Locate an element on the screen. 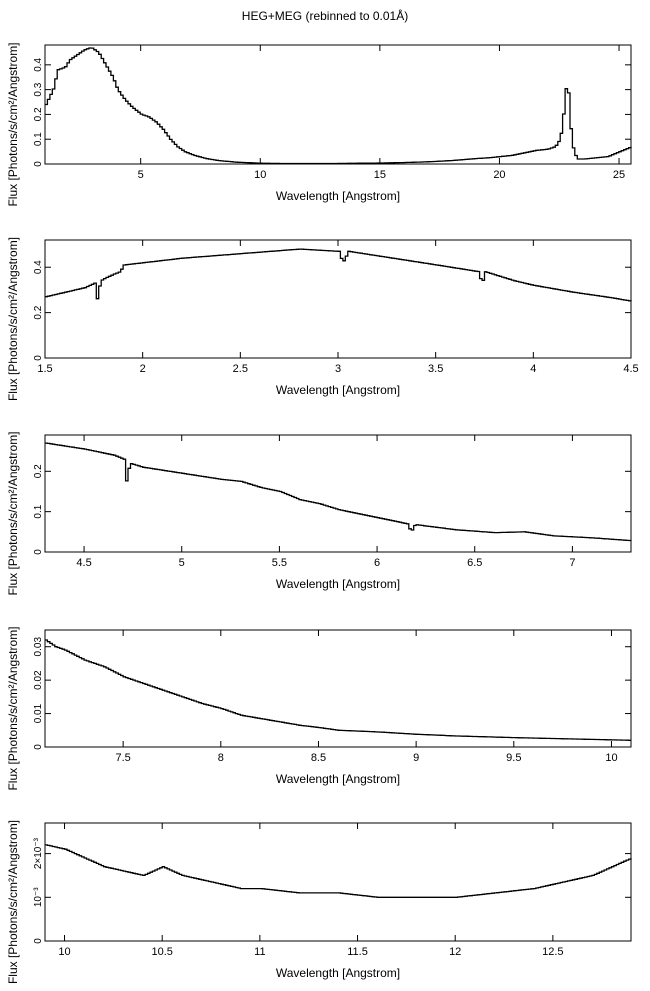 The width and height of the screenshot is (650, 991). x-tick-label: 7.5 is located at coordinates (122, 758).